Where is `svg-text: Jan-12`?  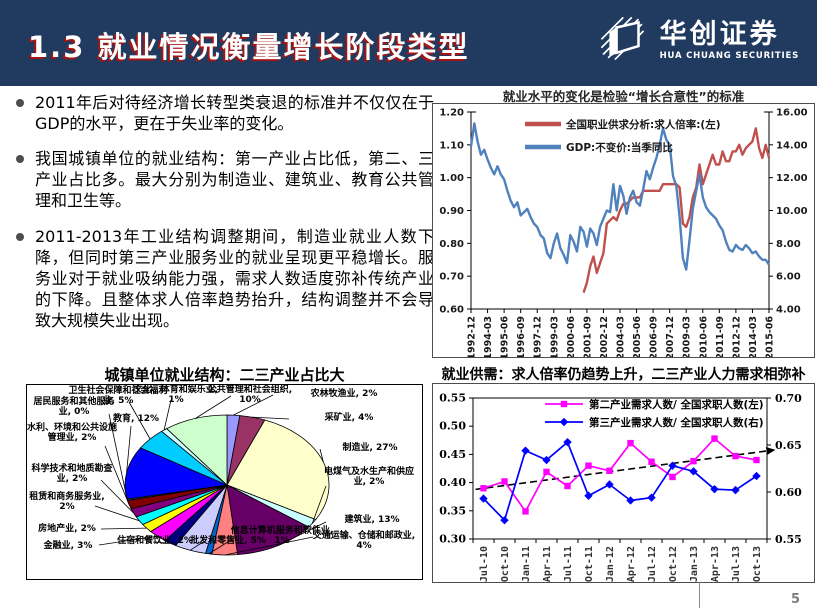 svg-text: Jan-12 is located at coordinates (610, 564).